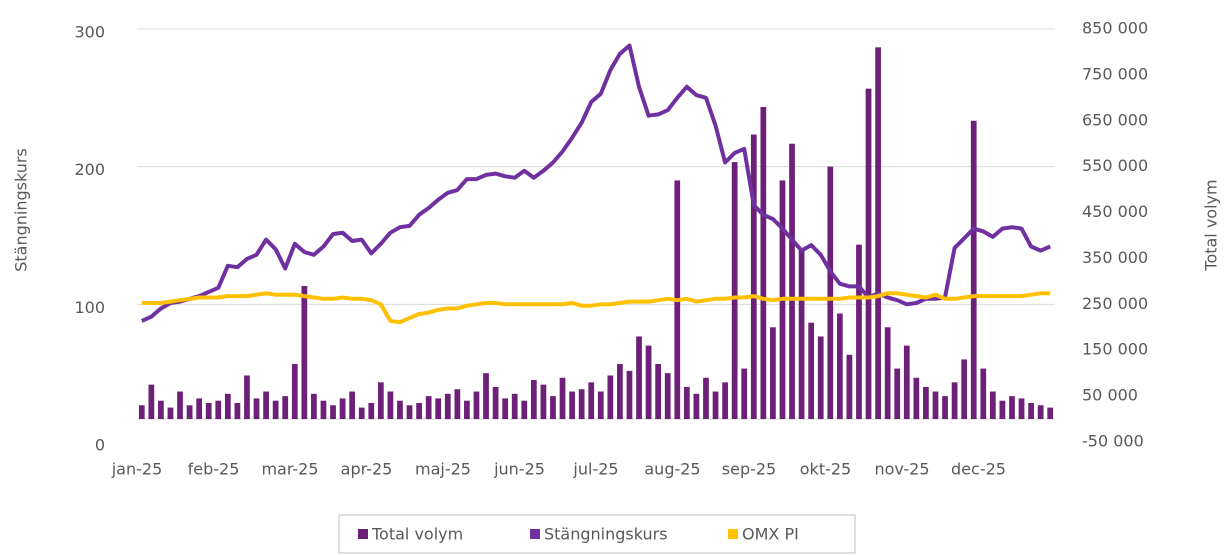  What do you see at coordinates (770, 534) in the screenshot?
I see `legend-label: OMX PI` at bounding box center [770, 534].